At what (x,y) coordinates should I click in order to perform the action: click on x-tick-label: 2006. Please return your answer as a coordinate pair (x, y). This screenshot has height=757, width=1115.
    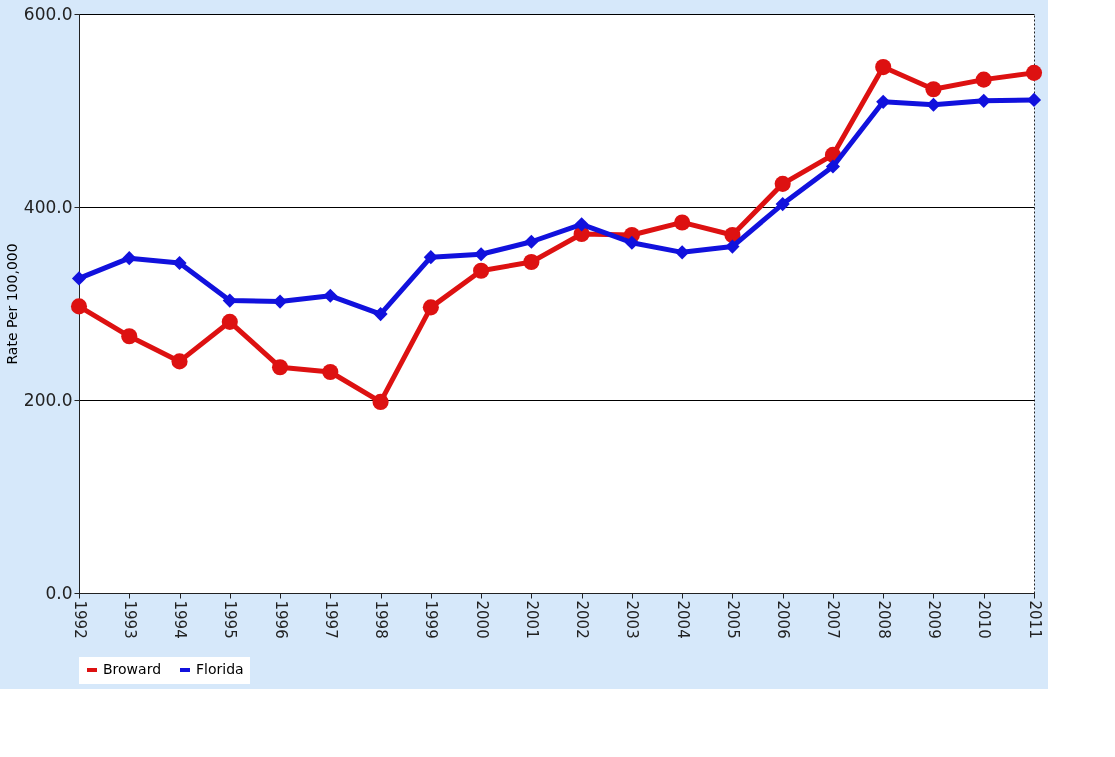
    Looking at the image, I should click on (783, 619).